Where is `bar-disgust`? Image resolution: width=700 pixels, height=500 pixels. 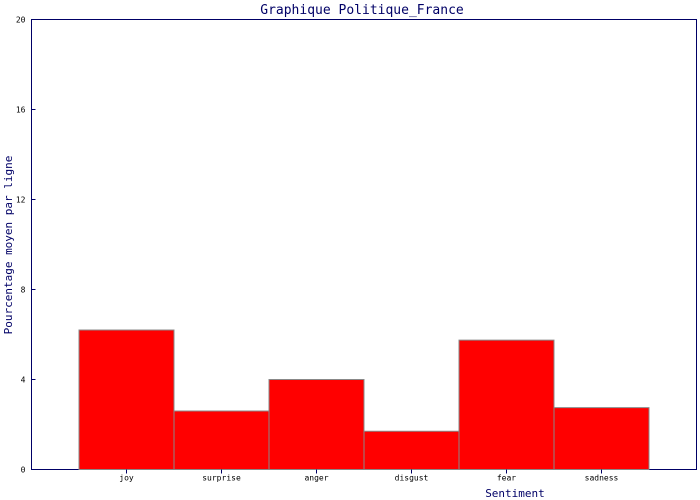 bar-disgust is located at coordinates (411, 450).